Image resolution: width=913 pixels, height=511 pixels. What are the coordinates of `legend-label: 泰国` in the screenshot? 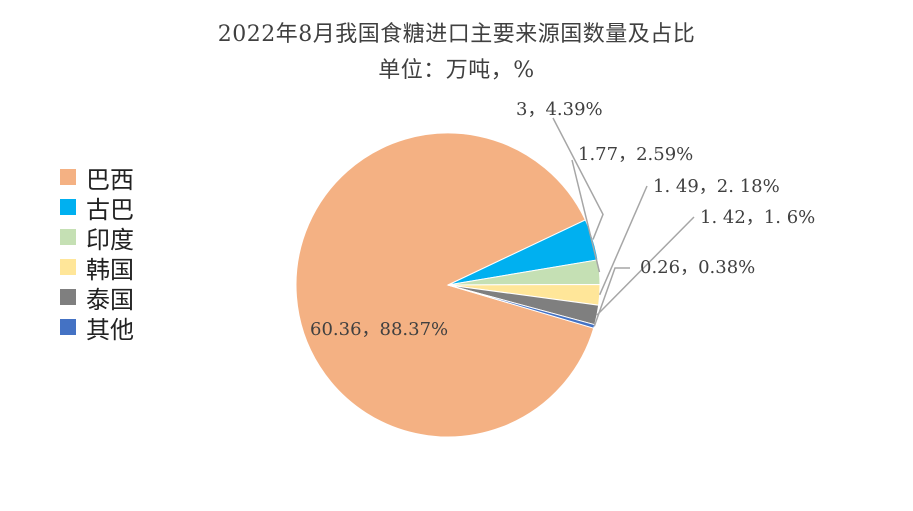 It's located at (110, 299).